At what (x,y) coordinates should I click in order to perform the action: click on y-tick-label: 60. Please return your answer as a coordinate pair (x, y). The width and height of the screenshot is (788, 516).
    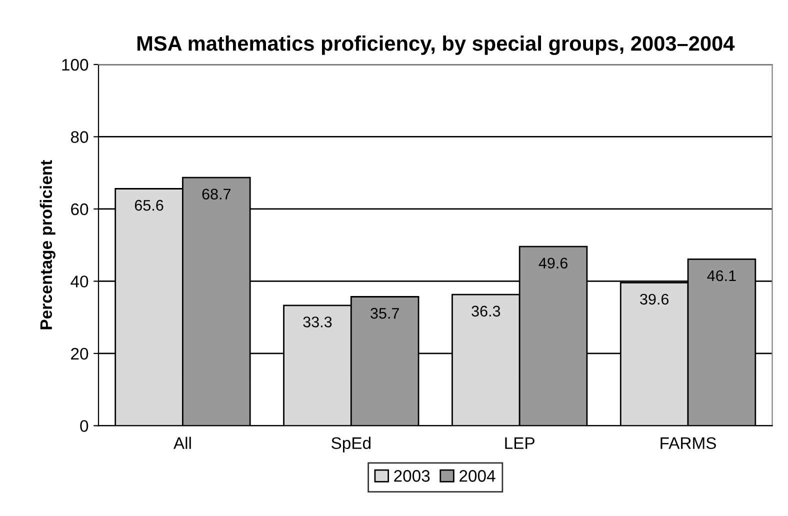
    Looking at the image, I should click on (79, 209).